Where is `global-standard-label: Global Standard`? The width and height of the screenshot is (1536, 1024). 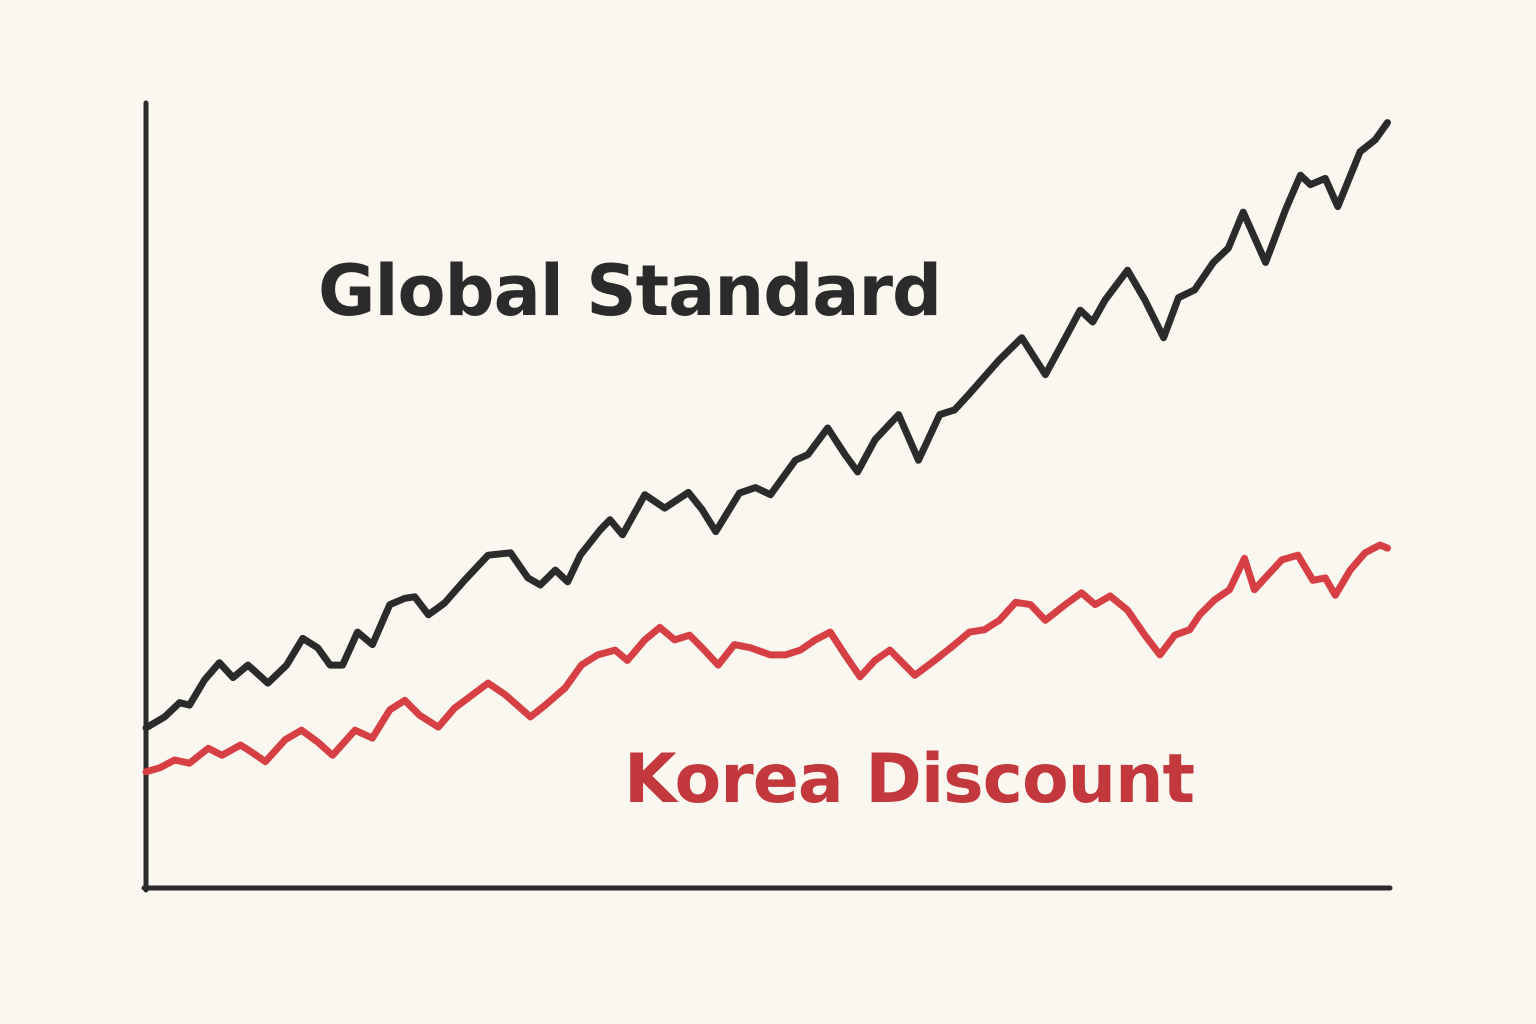
global-standard-label: Global Standard is located at coordinates (630, 291).